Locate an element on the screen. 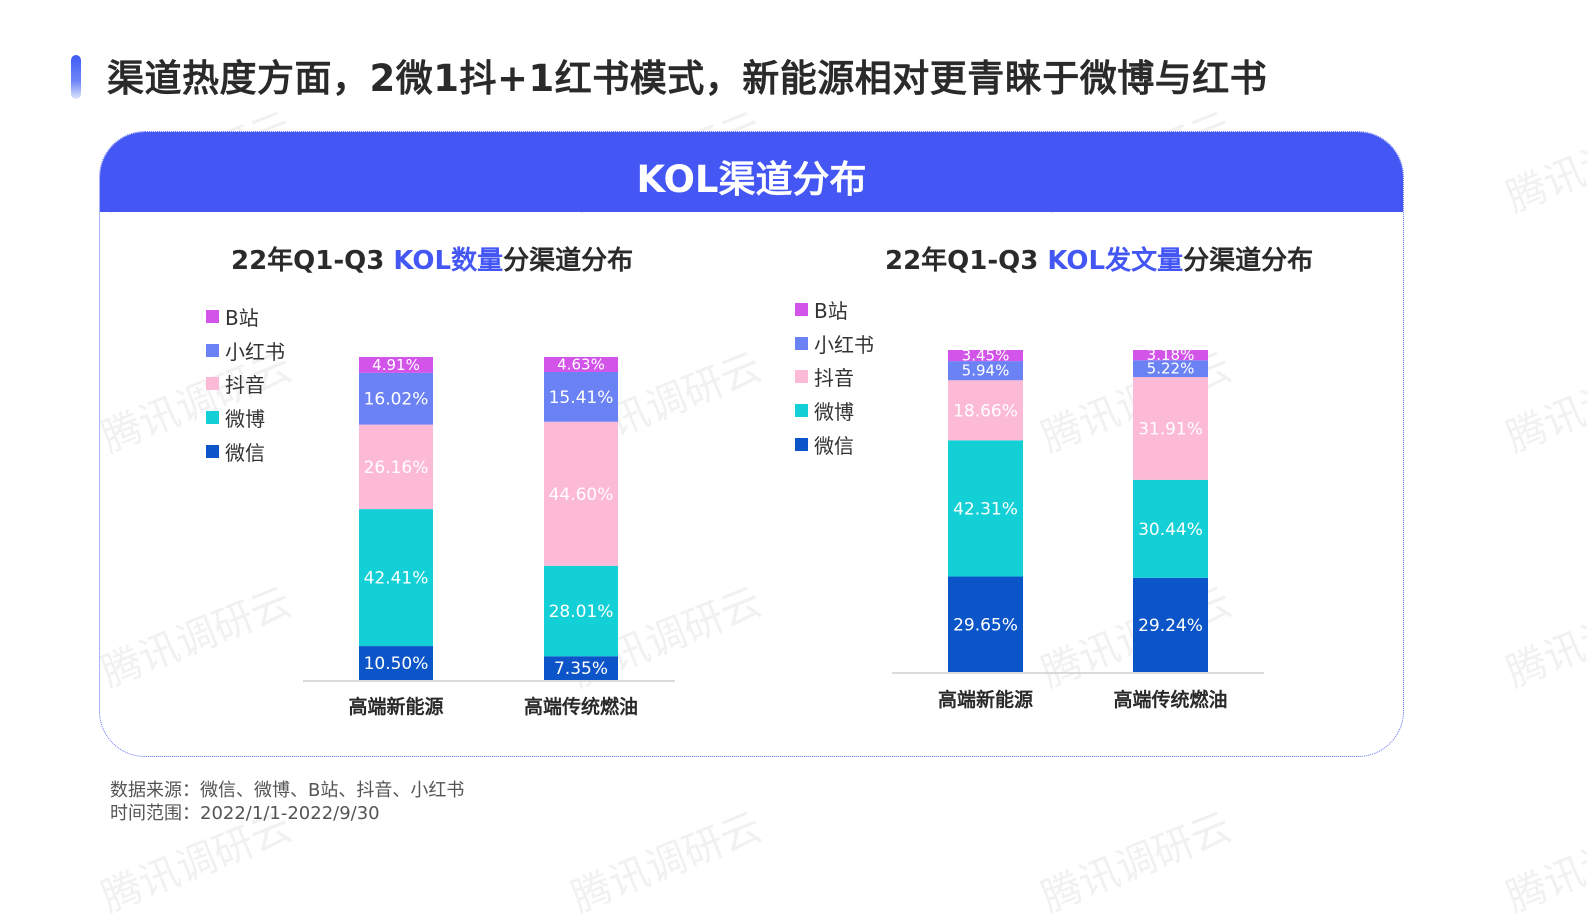  chart-title-highlight: KOL数量 is located at coordinates (448, 261).